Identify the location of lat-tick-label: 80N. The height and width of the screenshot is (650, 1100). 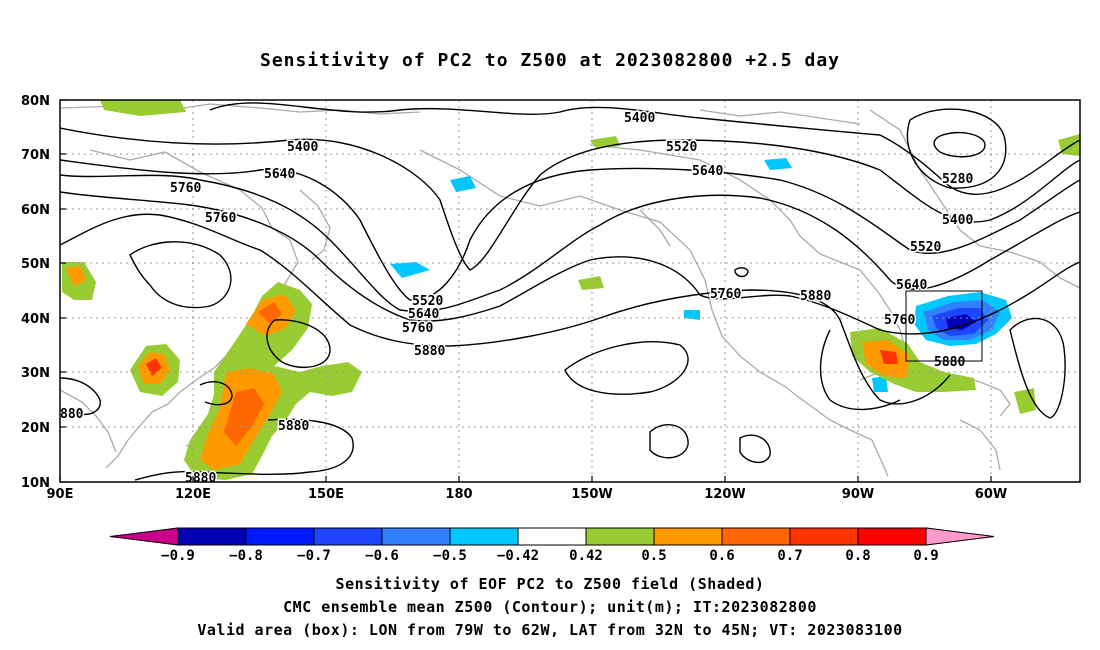
(35, 101).